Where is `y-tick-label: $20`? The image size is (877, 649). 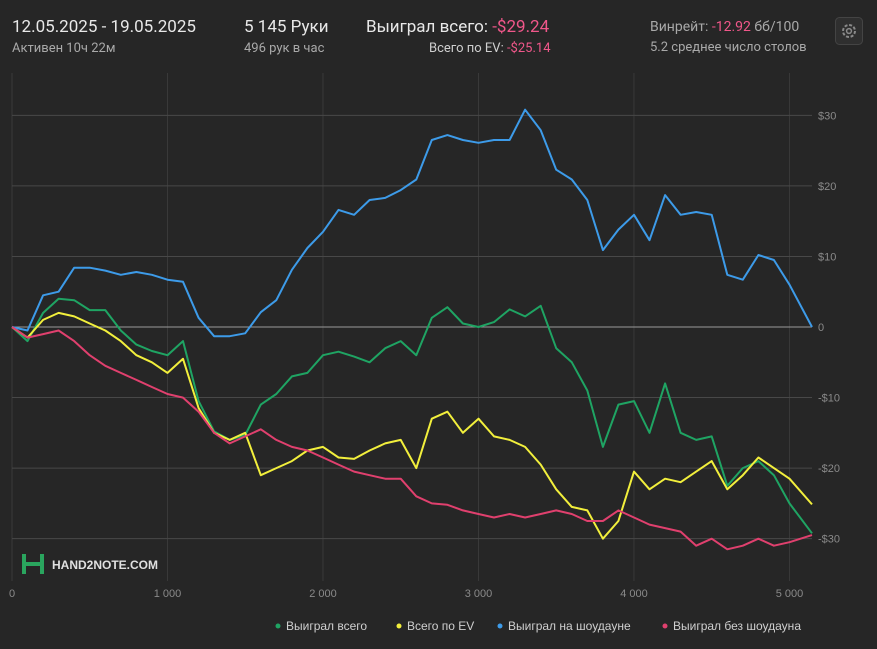 y-tick-label: $20 is located at coordinates (827, 187).